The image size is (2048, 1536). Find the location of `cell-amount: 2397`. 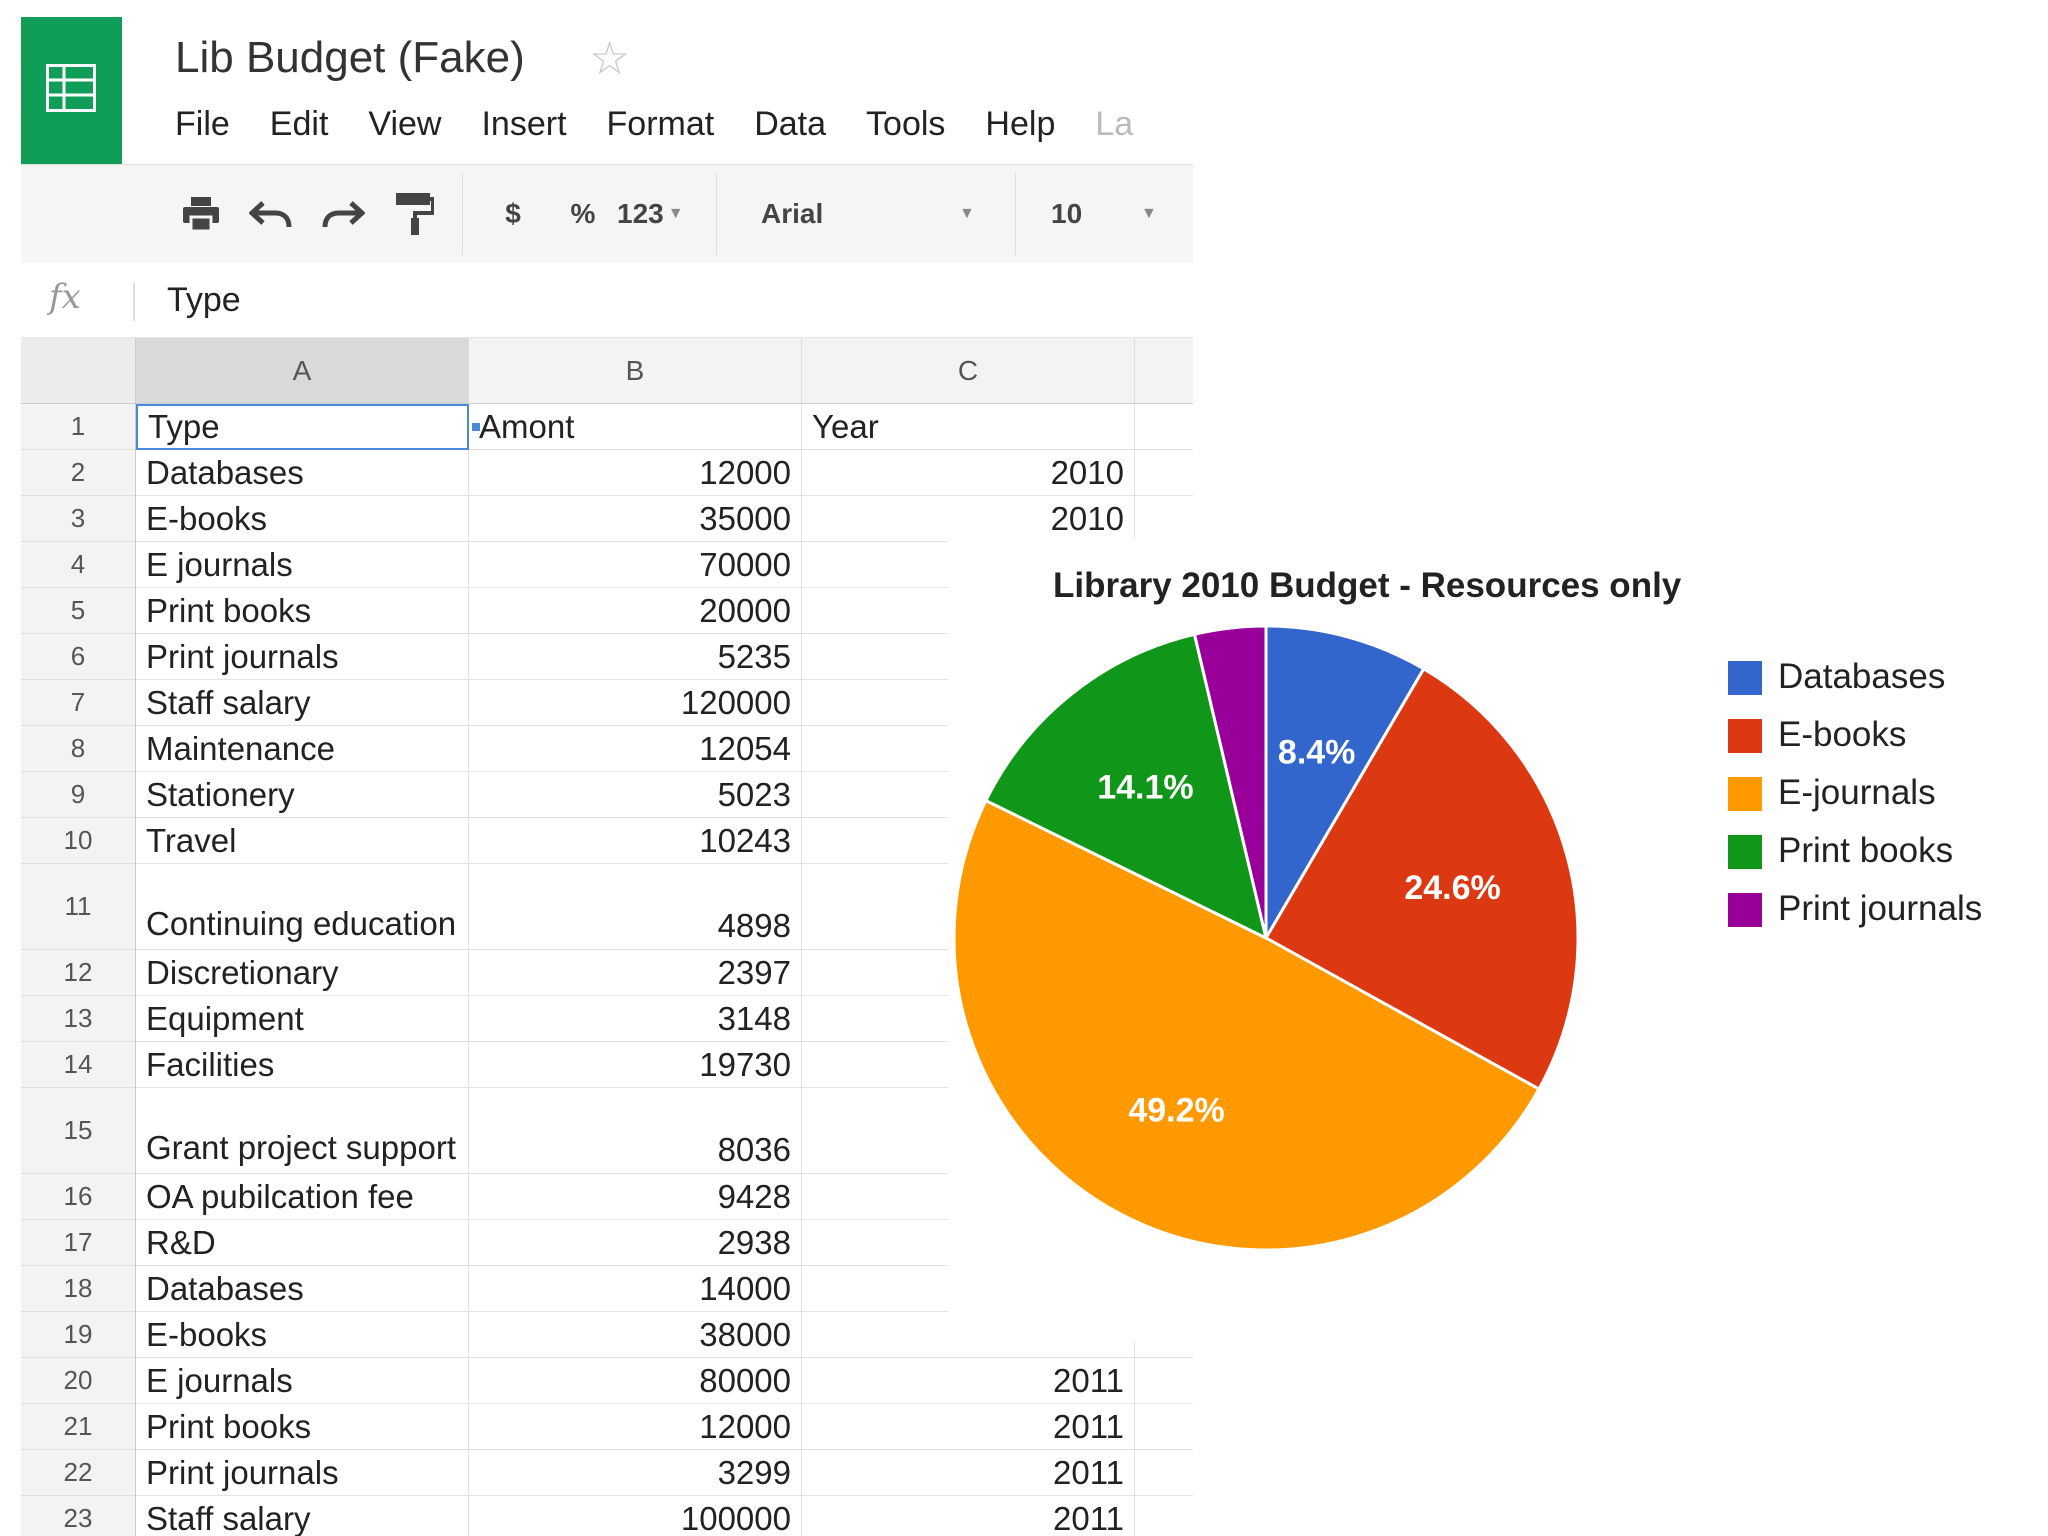

cell-amount: 2397 is located at coordinates (635, 973).